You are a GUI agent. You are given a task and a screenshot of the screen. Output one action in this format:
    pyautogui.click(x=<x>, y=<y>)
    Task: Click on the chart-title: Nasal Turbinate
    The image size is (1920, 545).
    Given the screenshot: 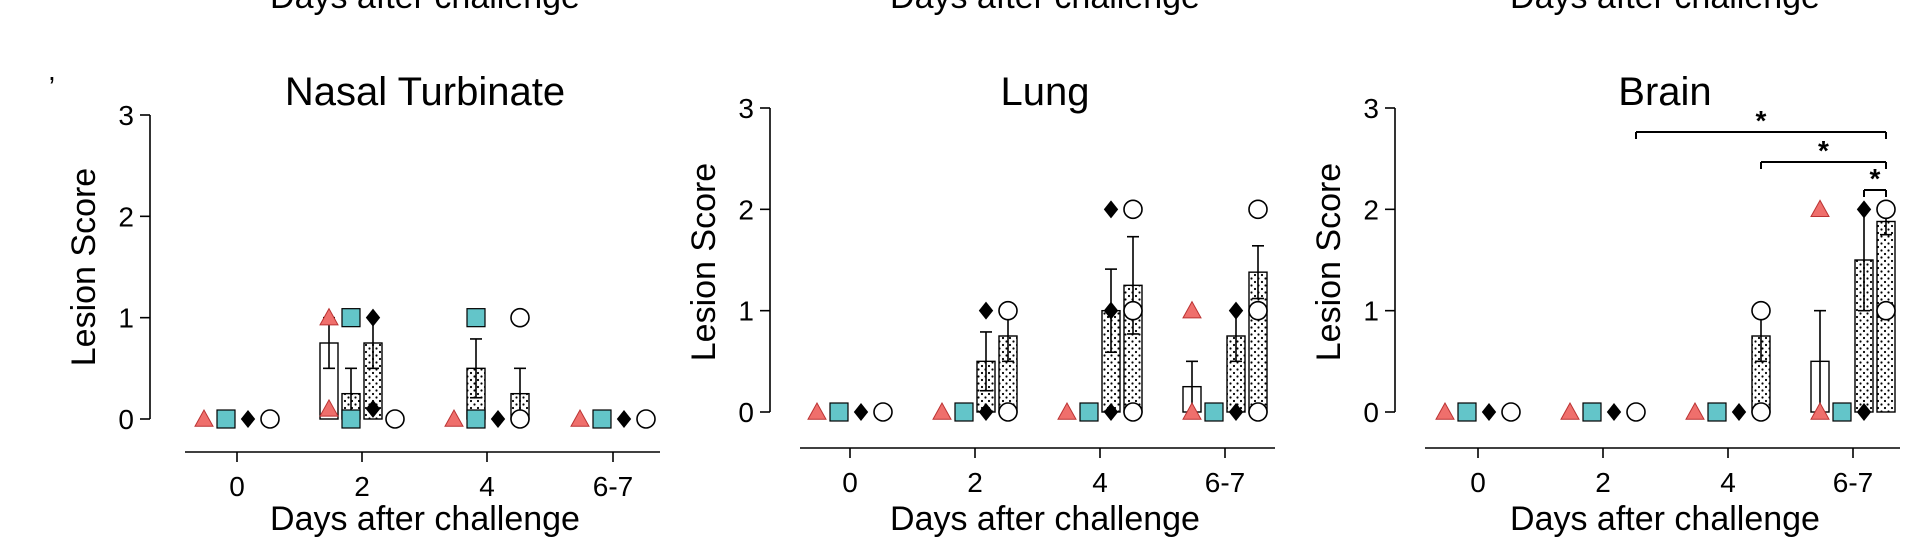 What is the action you would take?
    pyautogui.click(x=425, y=92)
    